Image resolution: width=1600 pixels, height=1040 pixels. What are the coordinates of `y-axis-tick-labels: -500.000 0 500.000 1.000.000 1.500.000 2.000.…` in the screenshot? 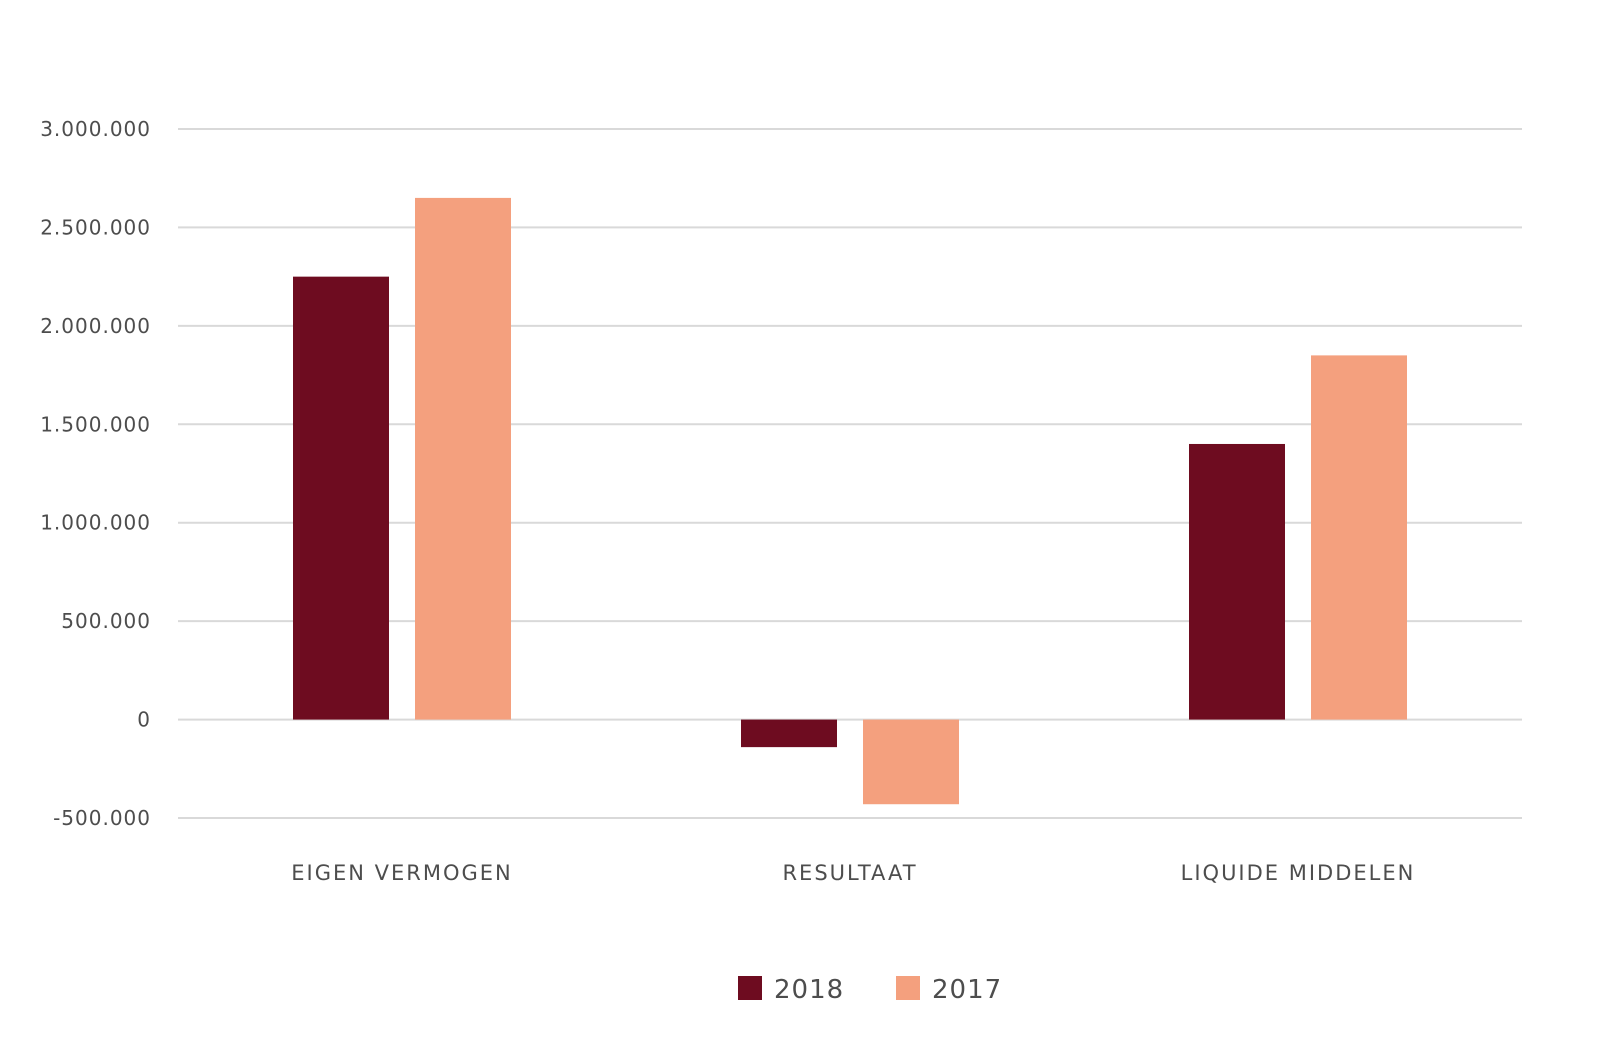 It's located at (95, 473).